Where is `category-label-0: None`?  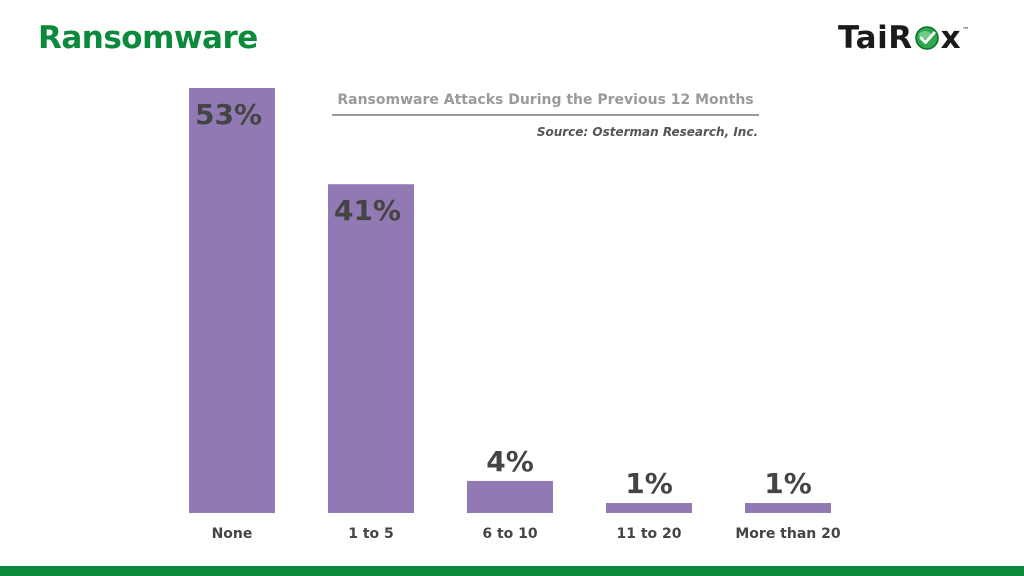 category-label-0: None is located at coordinates (232, 534).